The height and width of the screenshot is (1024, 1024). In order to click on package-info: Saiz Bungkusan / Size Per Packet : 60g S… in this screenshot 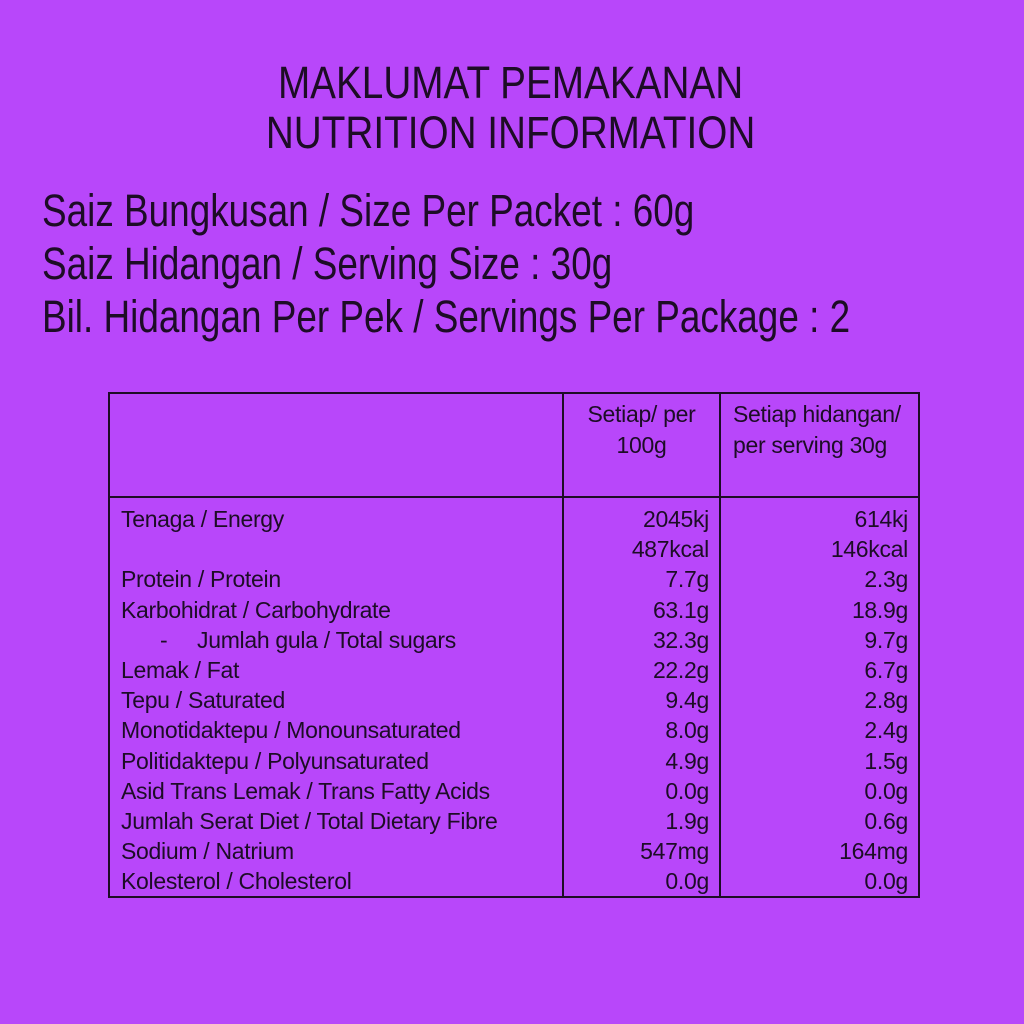, I will do `click(446, 263)`.